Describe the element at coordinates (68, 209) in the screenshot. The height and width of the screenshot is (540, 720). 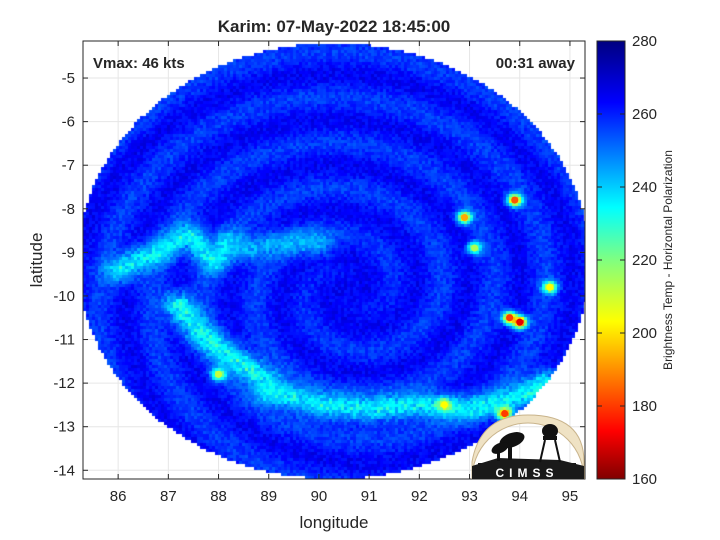
I see `y-tick-label: -8` at that location.